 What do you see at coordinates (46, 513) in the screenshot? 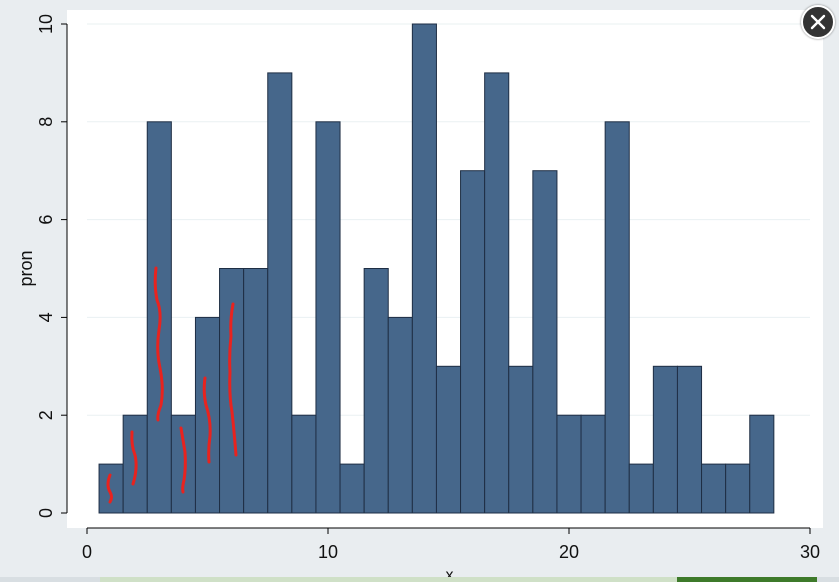
I see `y-tick-label: 0` at bounding box center [46, 513].